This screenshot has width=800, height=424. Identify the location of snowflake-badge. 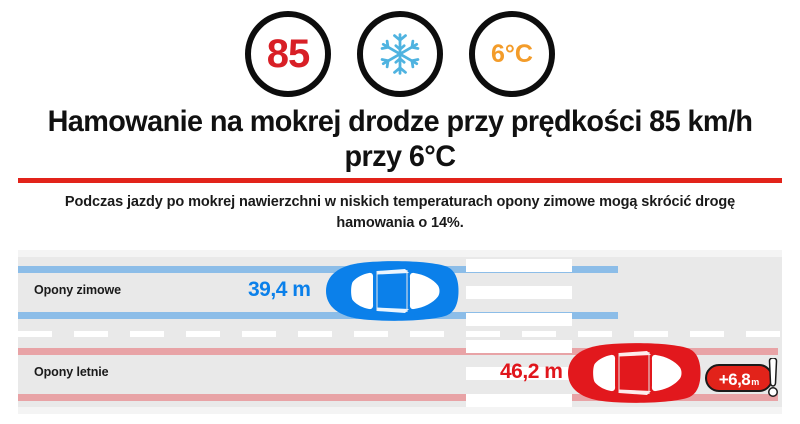
(400, 54).